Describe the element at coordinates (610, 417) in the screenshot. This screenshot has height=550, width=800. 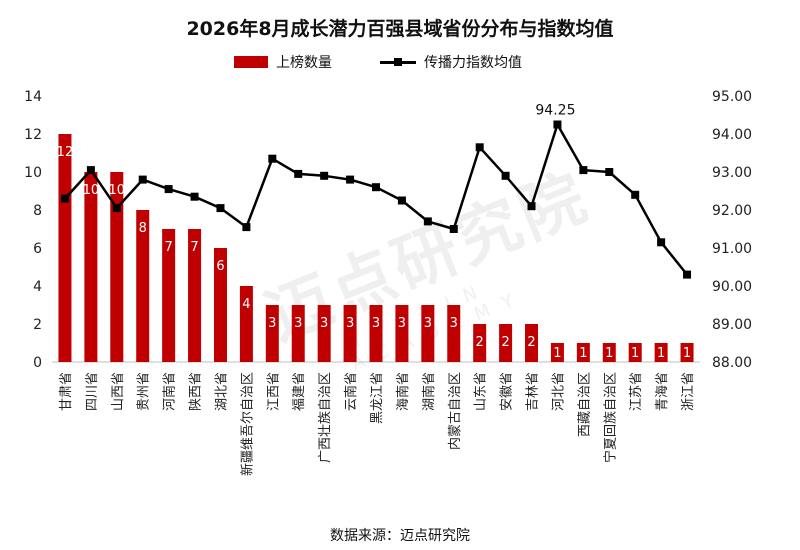
I see `x-tick-label: 宁夏回族自治区` at that location.